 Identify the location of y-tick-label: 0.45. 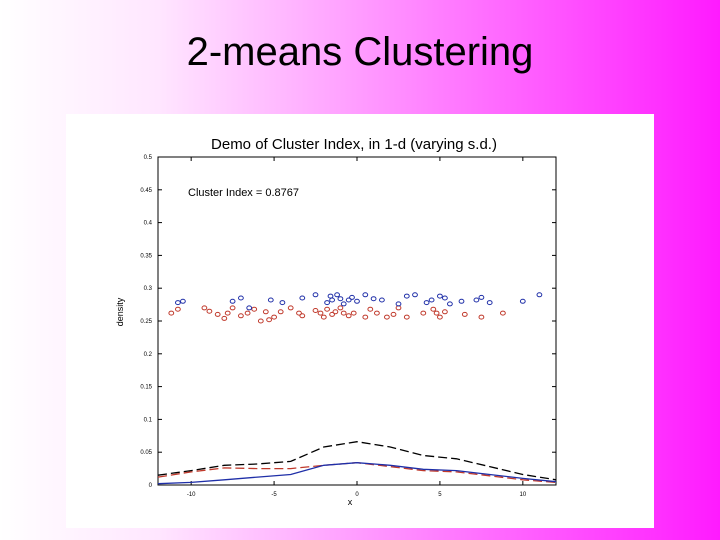
(146, 191).